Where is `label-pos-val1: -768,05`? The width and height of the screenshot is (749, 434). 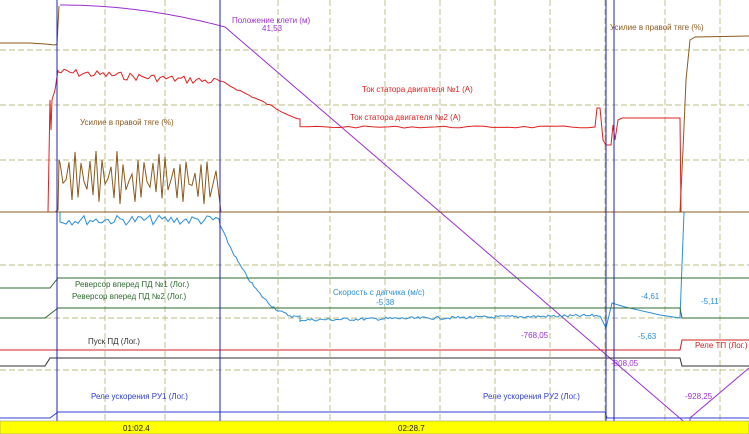
label-pos-val1: -768,05 is located at coordinates (535, 335).